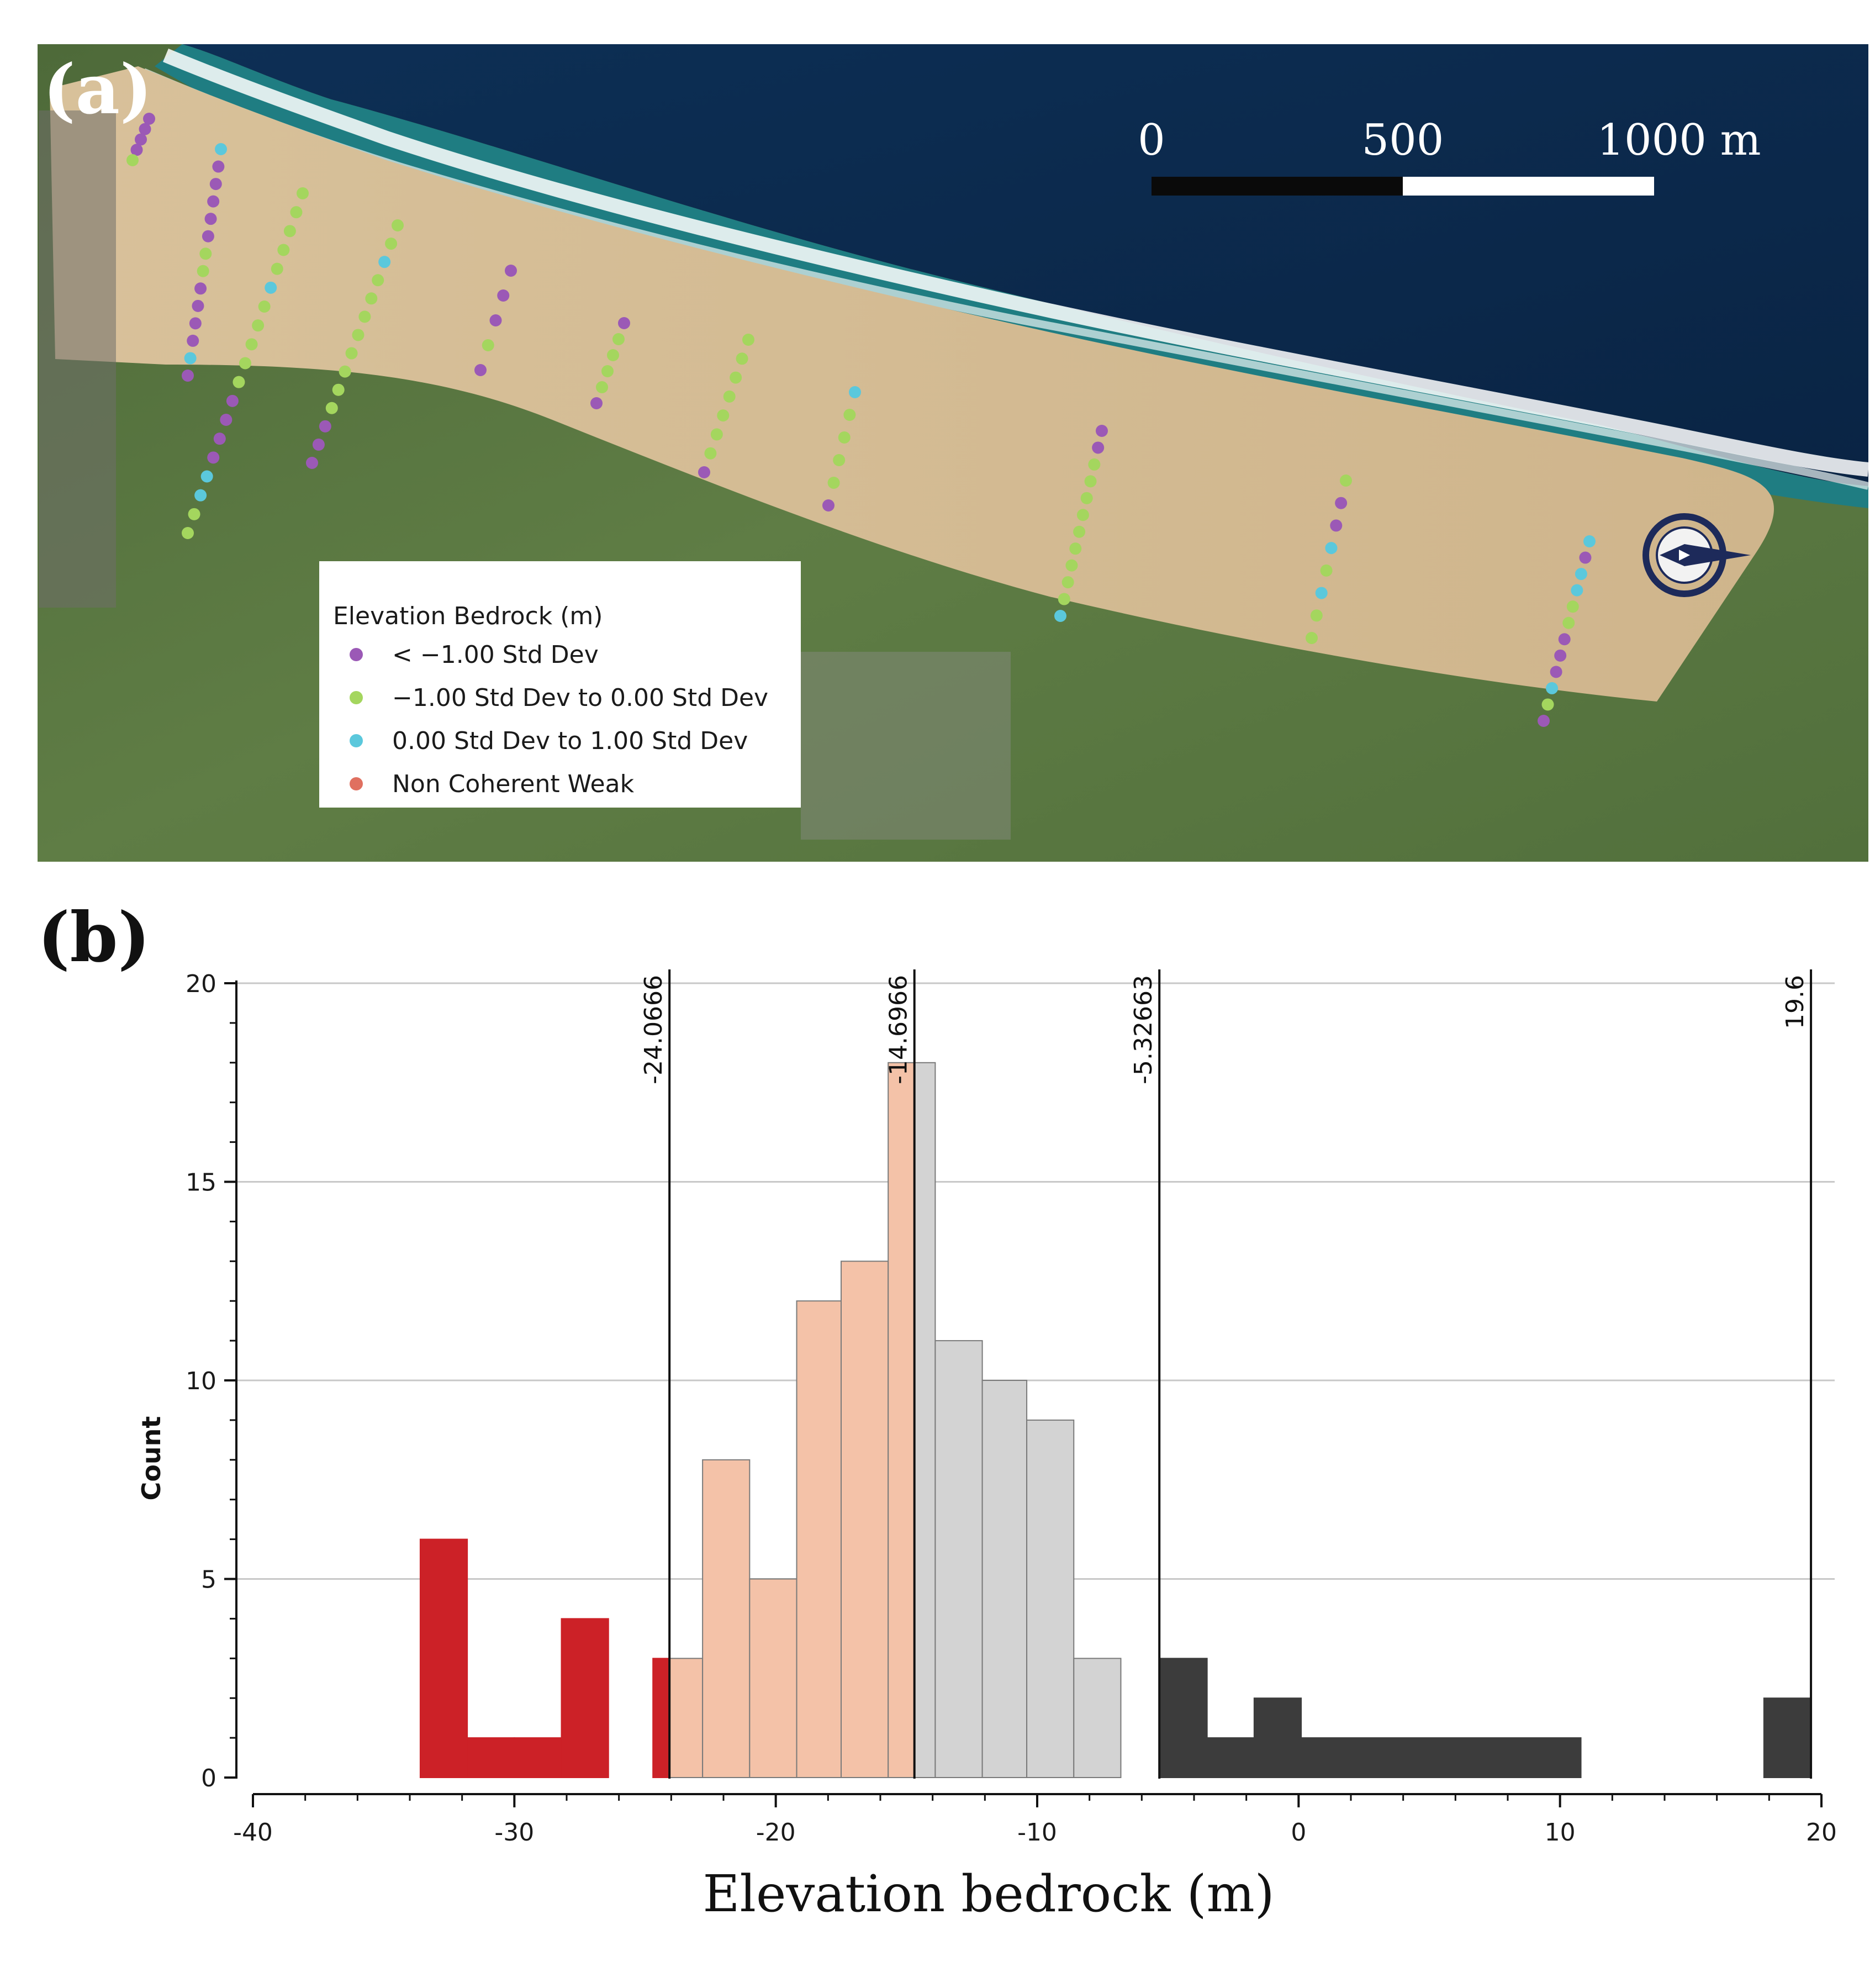 Image resolution: width=1875 pixels, height=1988 pixels. I want to click on x-tick-label: -40, so click(253, 1832).